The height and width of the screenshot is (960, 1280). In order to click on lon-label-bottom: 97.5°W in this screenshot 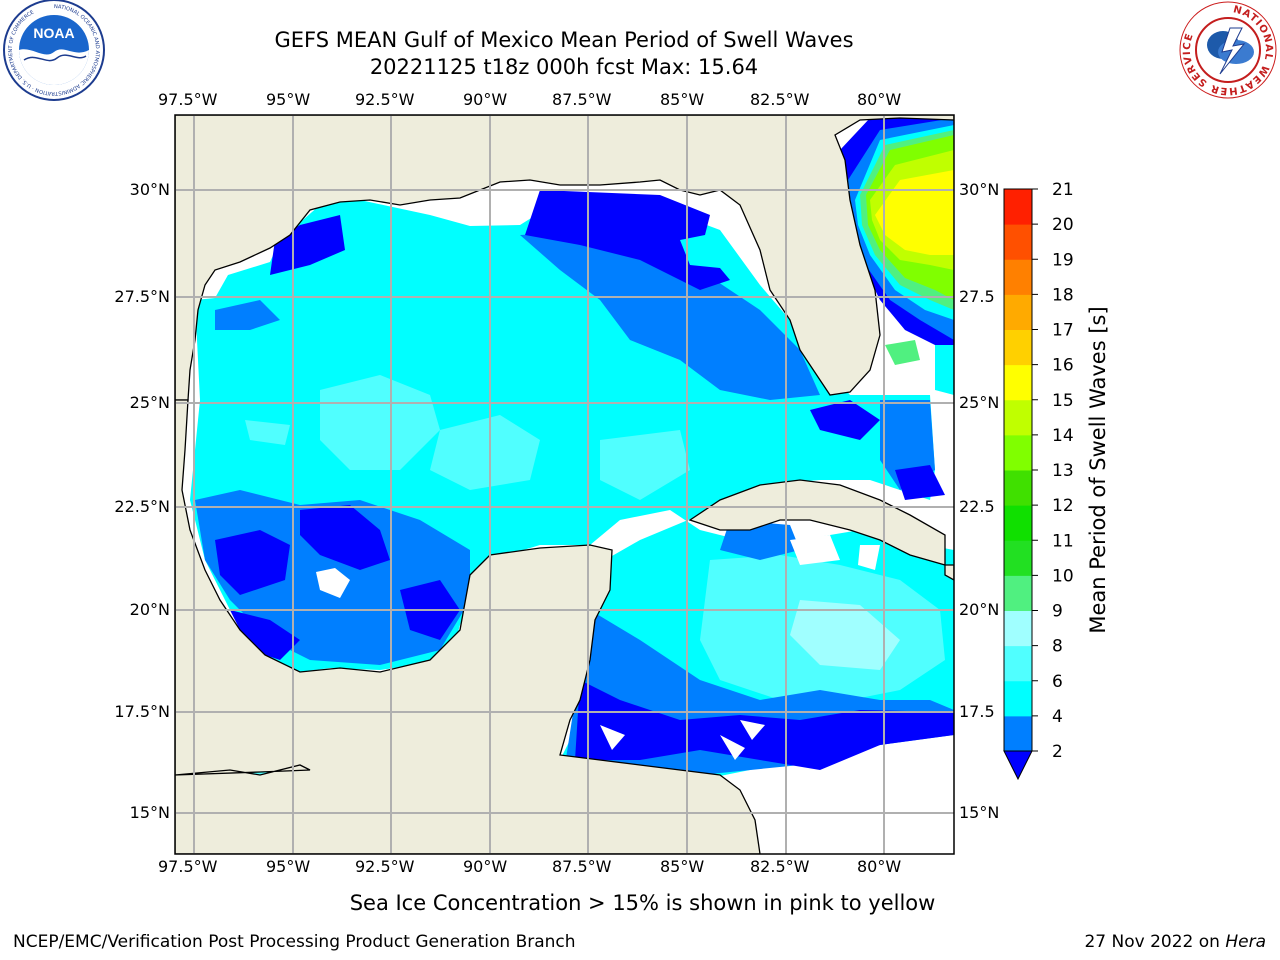, I will do `click(188, 866)`.